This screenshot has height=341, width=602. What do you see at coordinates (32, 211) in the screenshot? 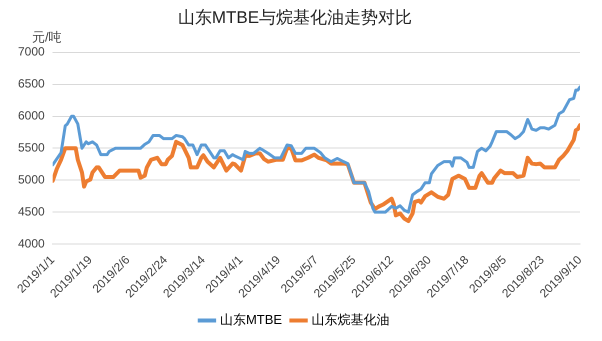
I see `y-tick-label: 4500` at bounding box center [32, 211].